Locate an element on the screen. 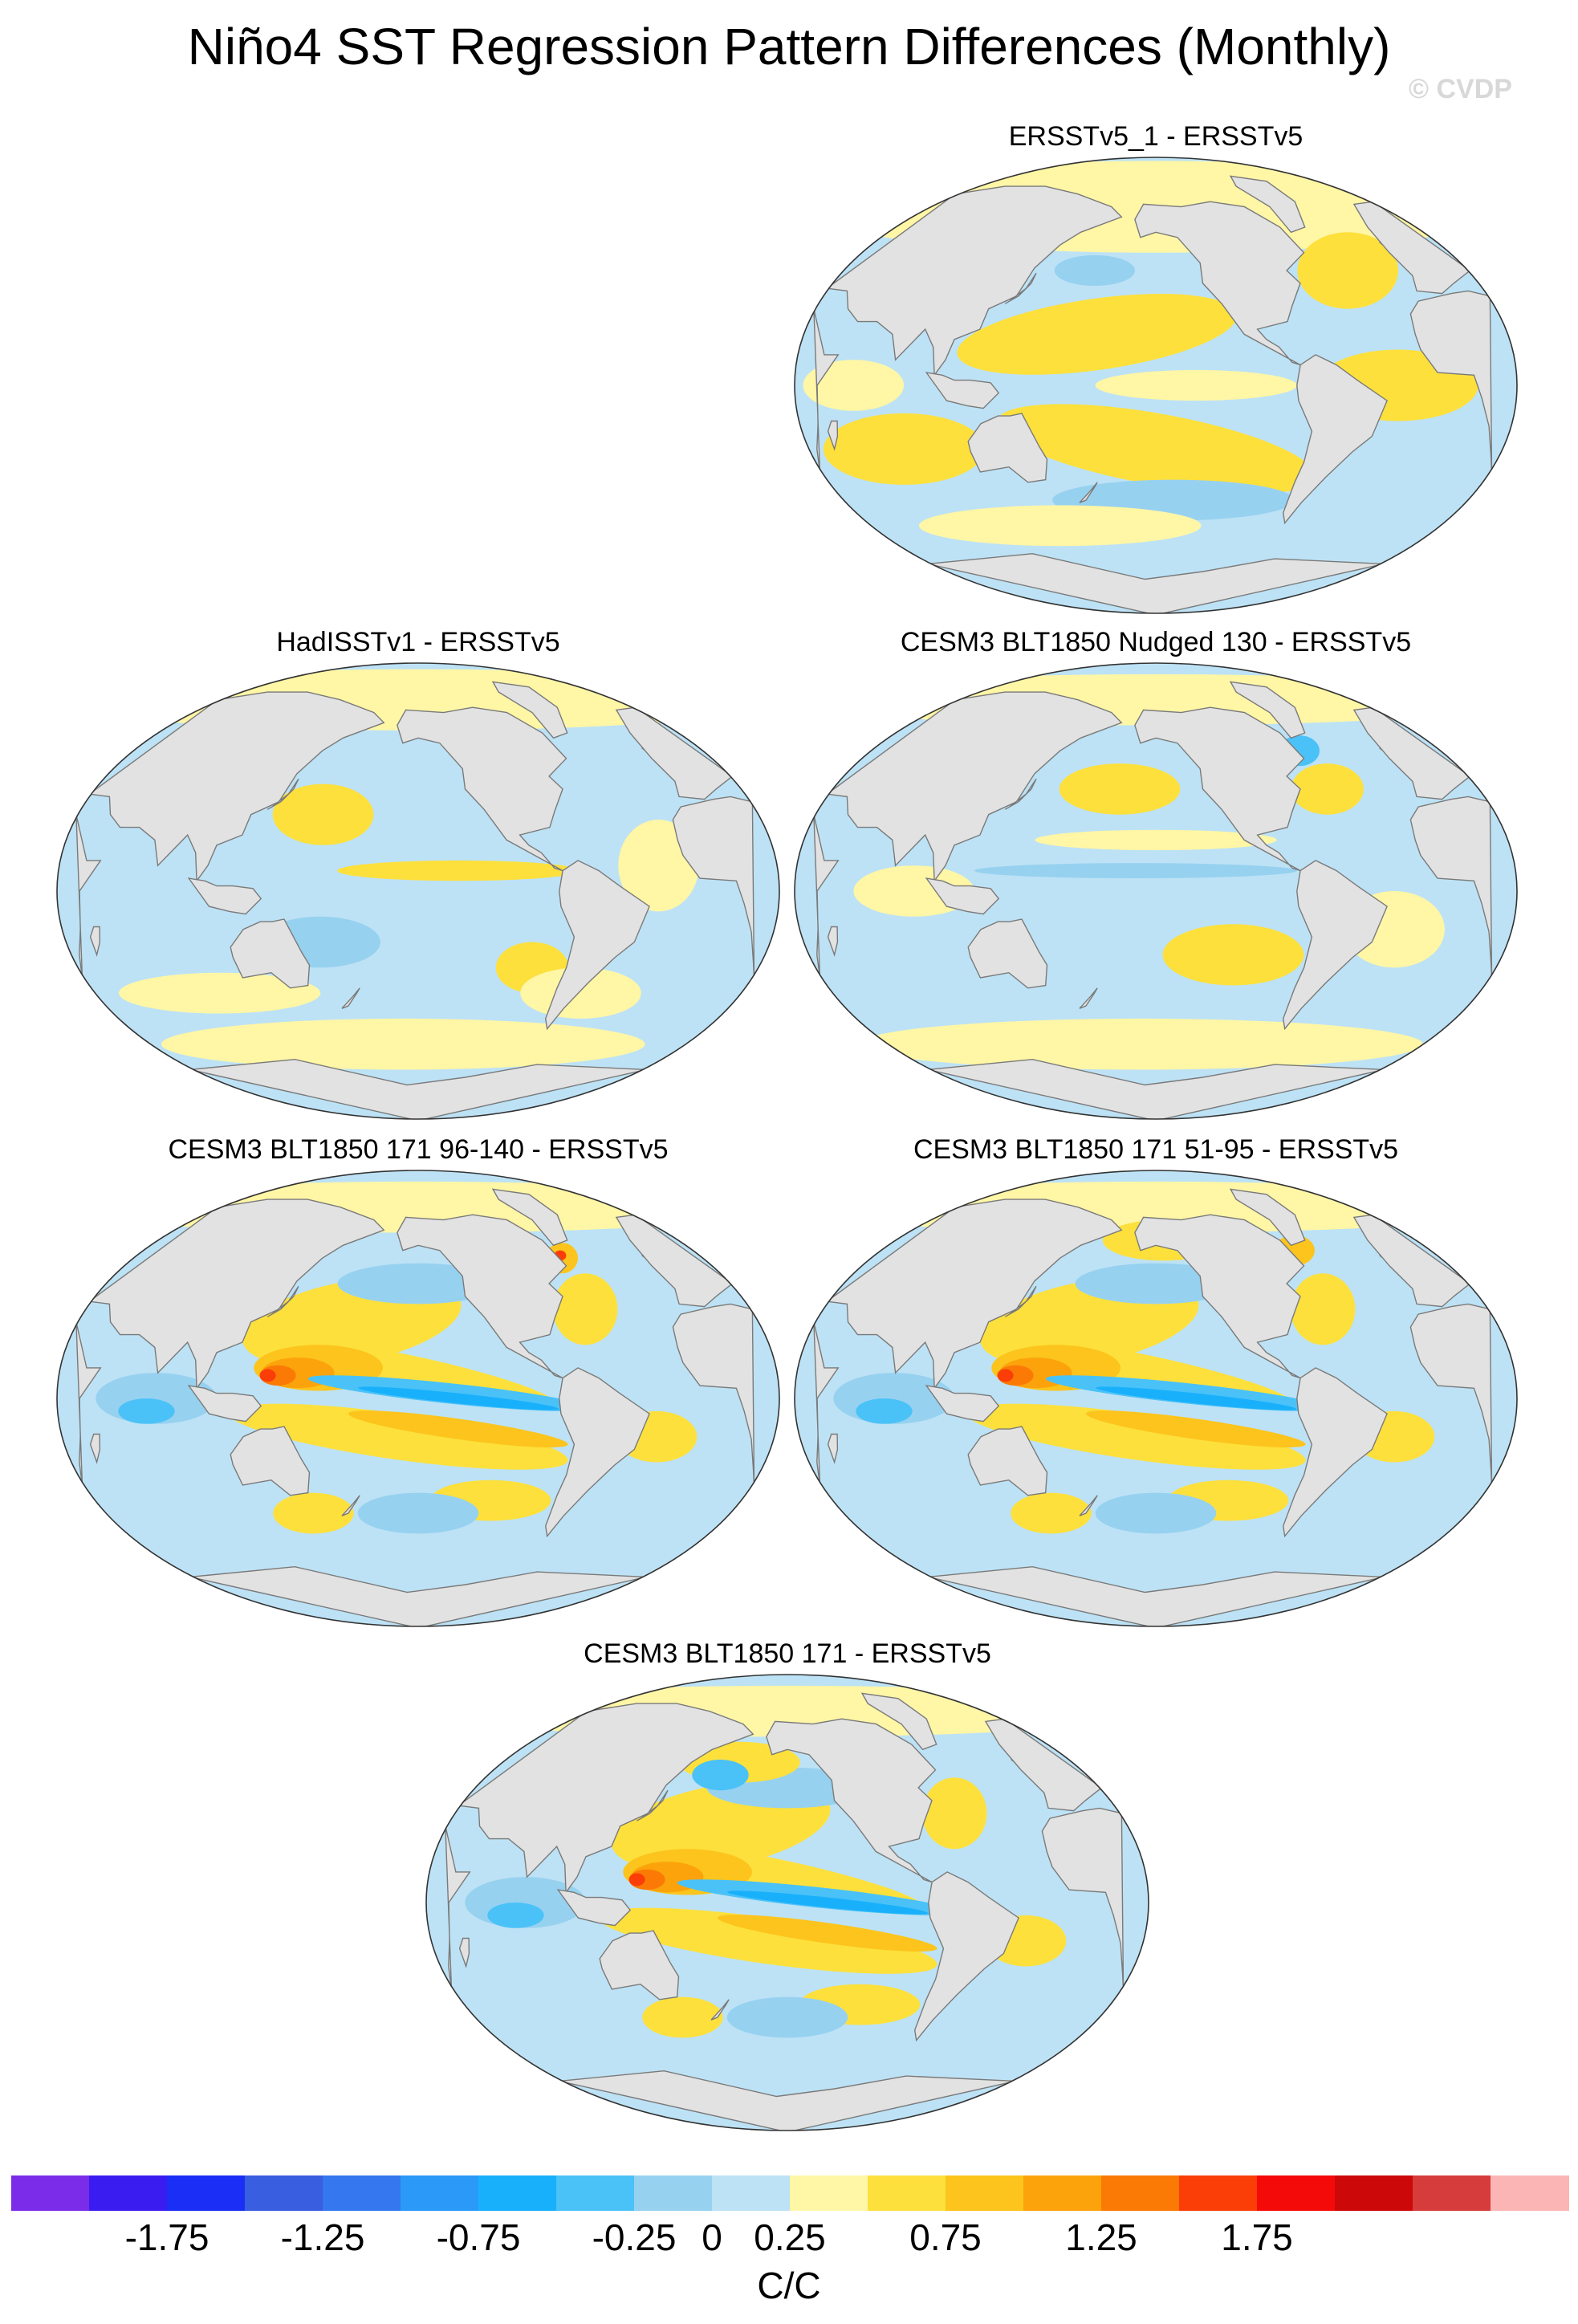 This screenshot has height=2324, width=1578. panel-title: CESM3 BLT1850 171 51-95 - ERSSTv5 is located at coordinates (1156, 1149).